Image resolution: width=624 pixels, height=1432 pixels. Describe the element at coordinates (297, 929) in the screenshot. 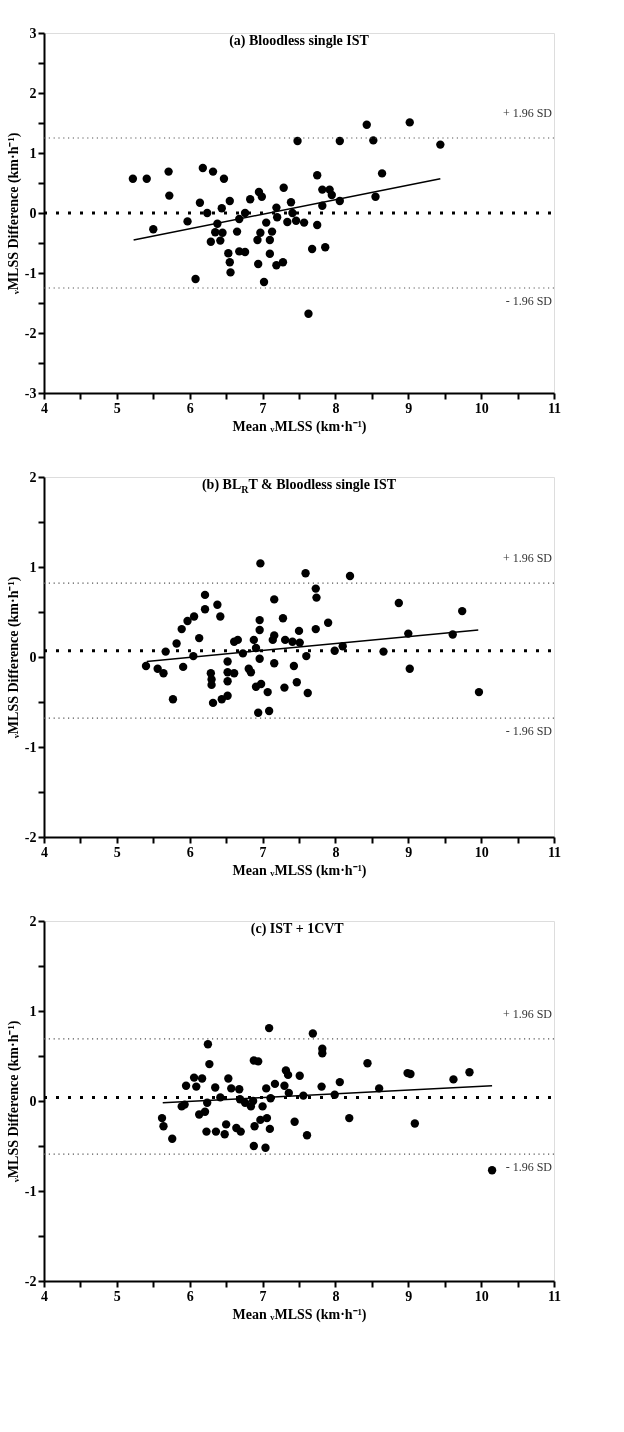

I see `chart-title: (c) IST + 1CVT` at that location.